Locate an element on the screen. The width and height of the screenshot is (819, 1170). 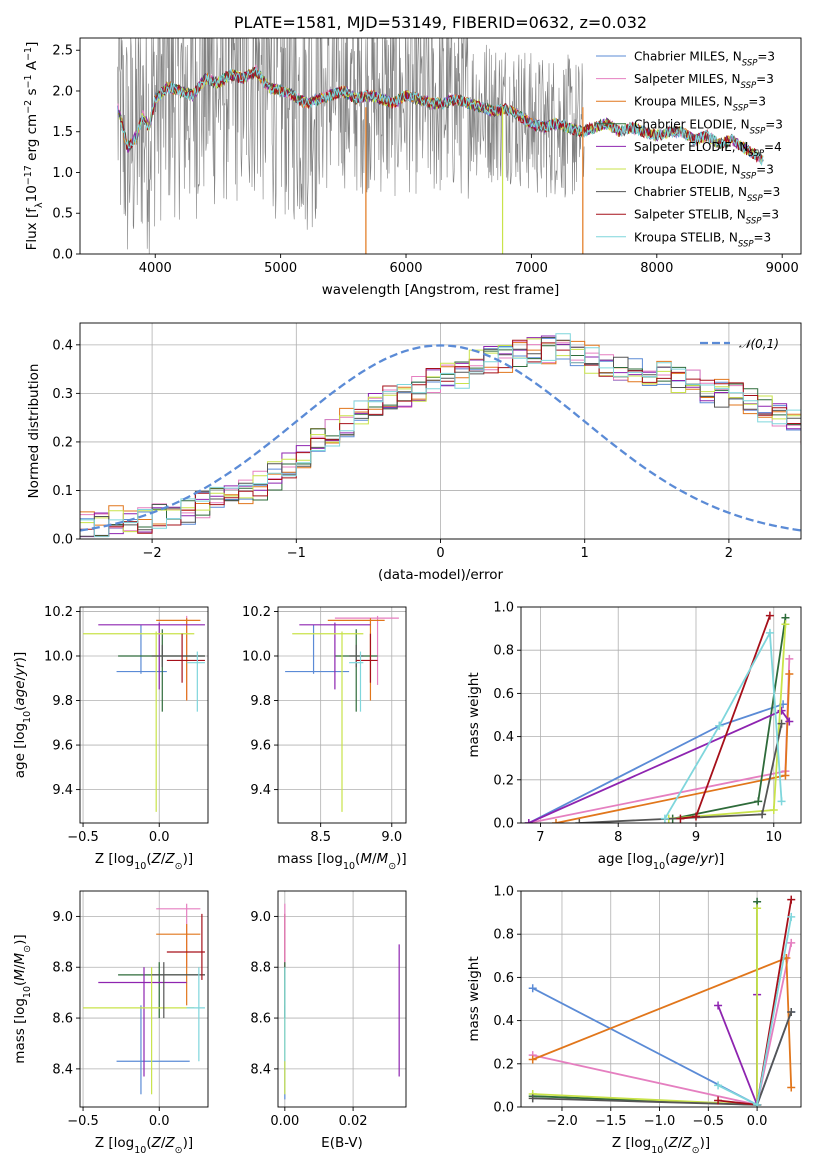
x-tick-label: 0 is located at coordinates (440, 553).